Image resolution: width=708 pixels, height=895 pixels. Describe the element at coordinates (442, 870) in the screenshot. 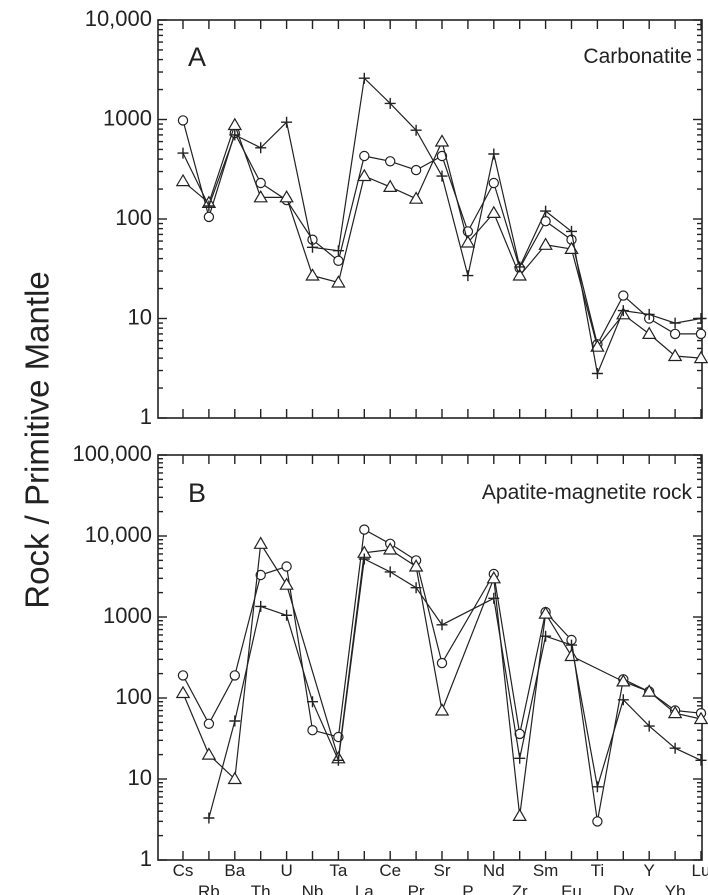

I see `x-tick-label: Sr` at that location.